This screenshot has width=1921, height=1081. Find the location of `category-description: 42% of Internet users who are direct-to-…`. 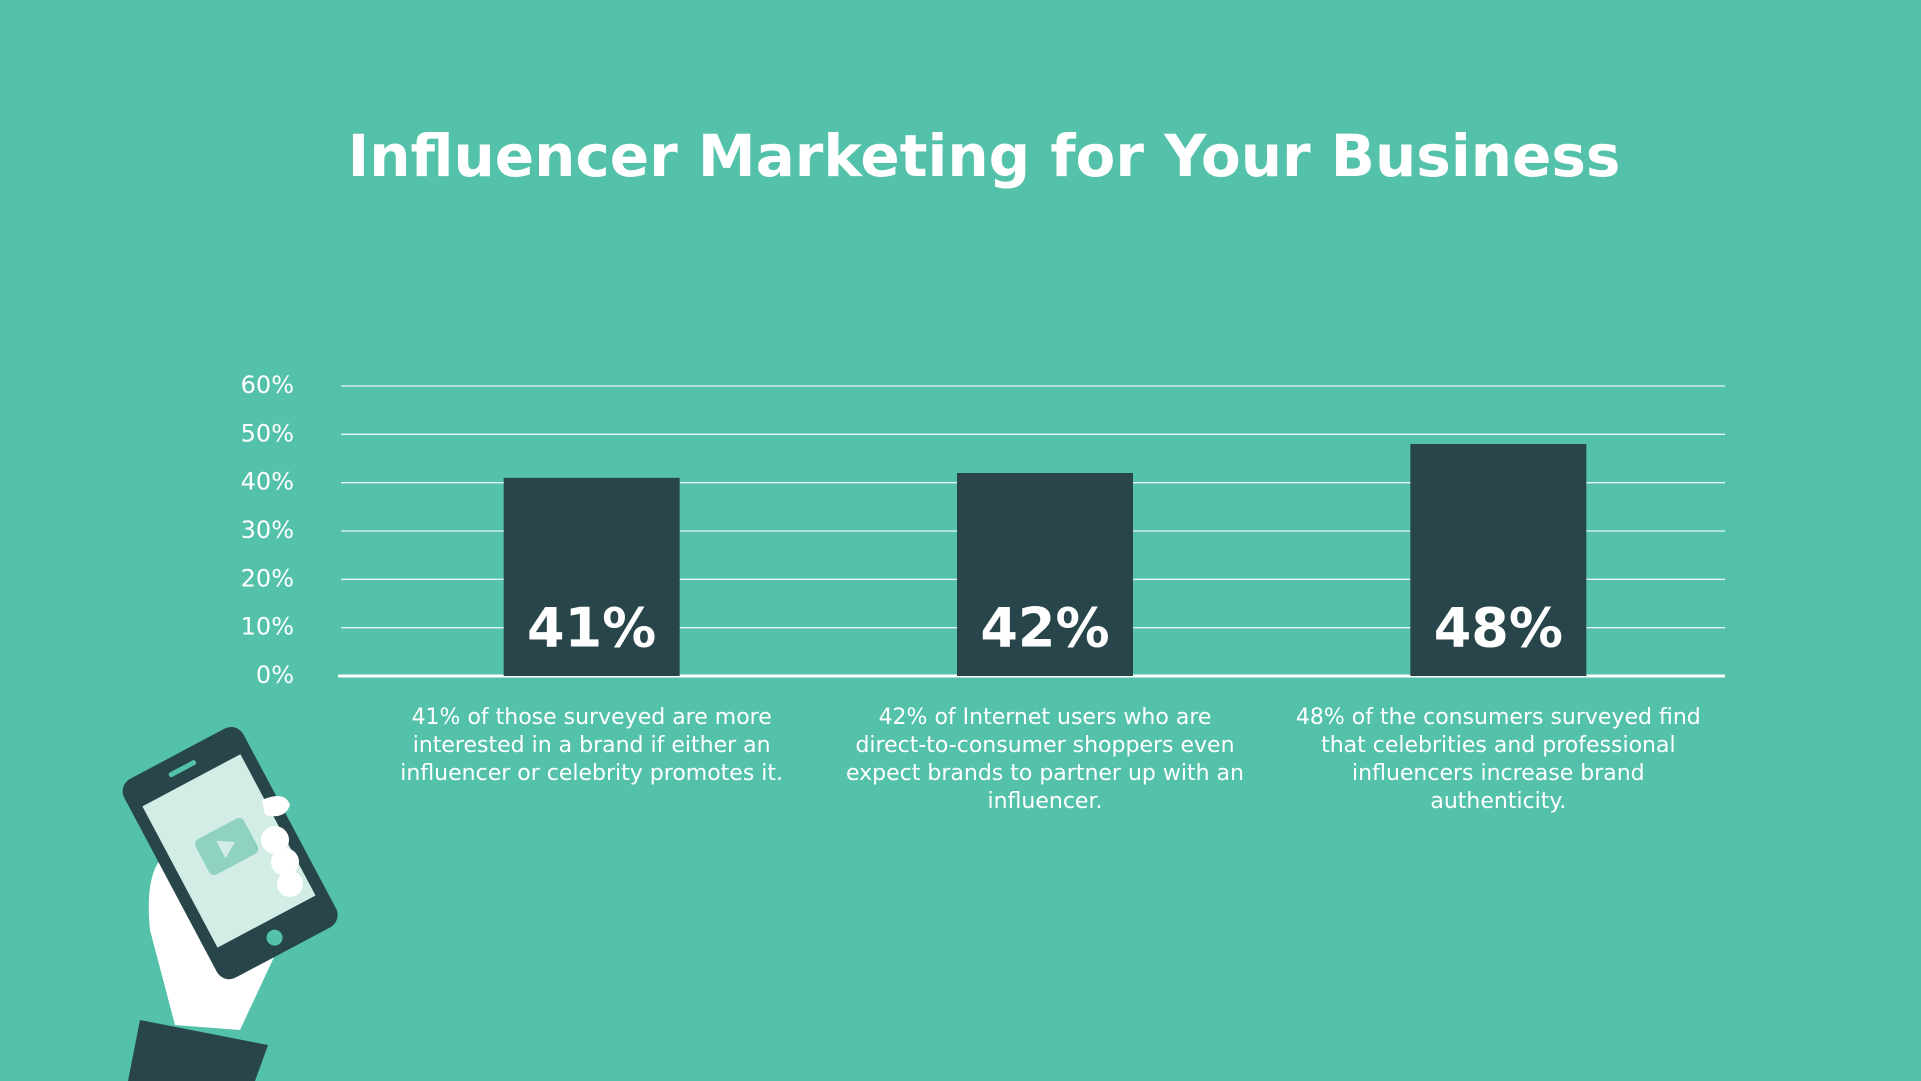

category-description: 42% of Internet users who are direct-to-… is located at coordinates (1045, 759).